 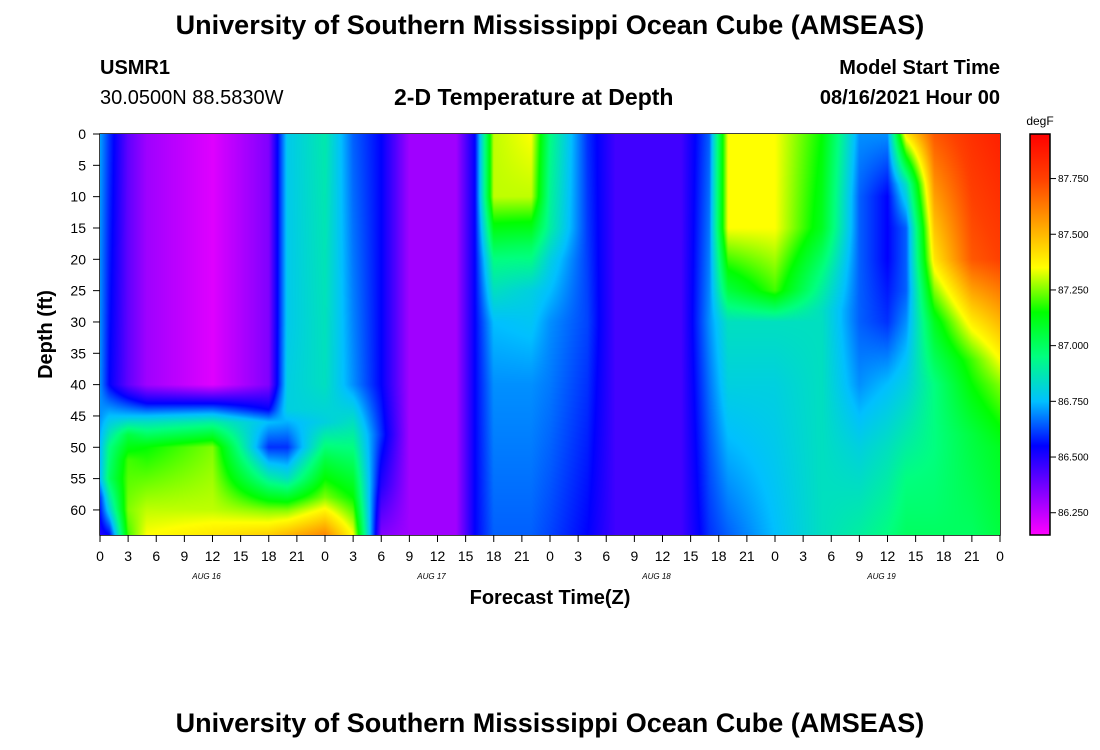 What do you see at coordinates (1073, 513) in the screenshot?
I see `colorbar-tick-label: 86.250` at bounding box center [1073, 513].